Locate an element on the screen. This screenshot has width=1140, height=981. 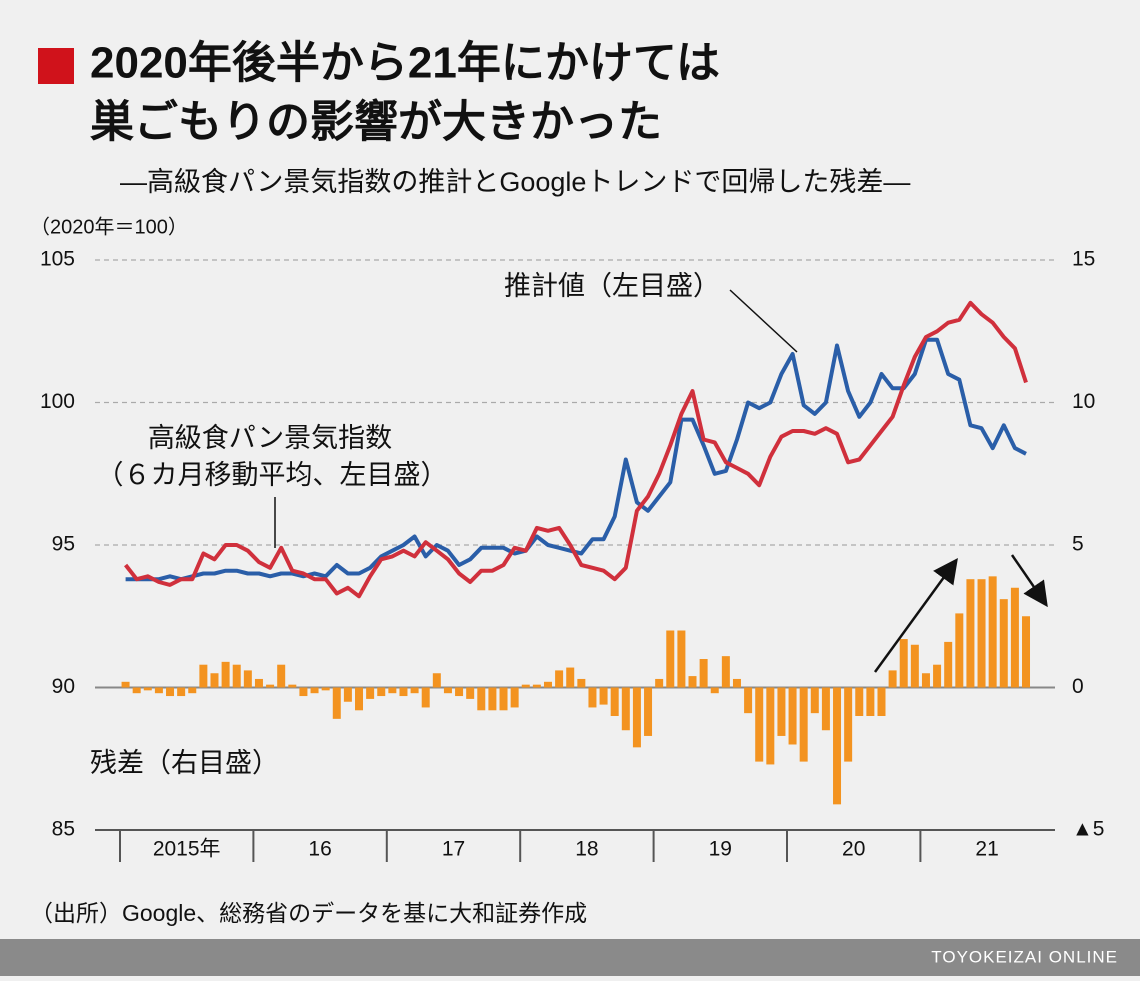
x-tick-label: 18 is located at coordinates (586, 849).